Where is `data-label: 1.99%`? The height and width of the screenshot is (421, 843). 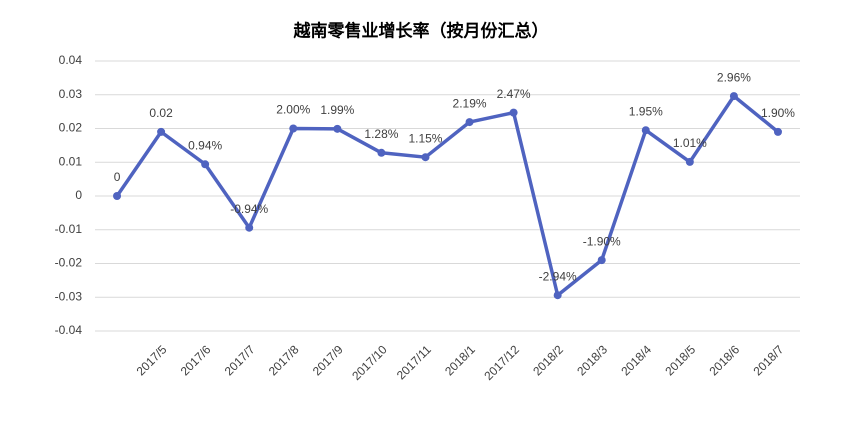 data-label: 1.99% is located at coordinates (337, 110).